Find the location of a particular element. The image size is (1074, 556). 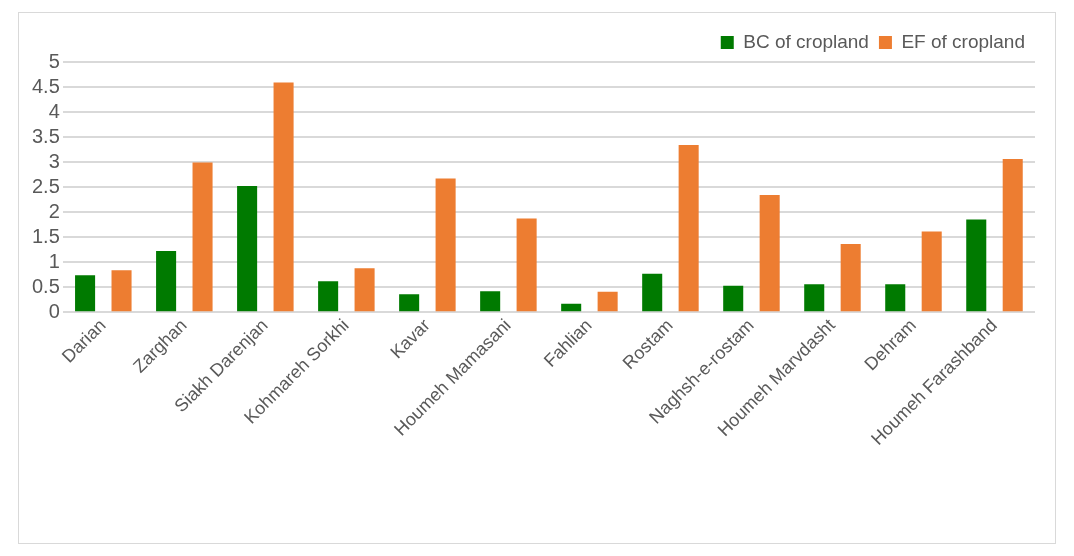

y-tick-label: 0.5 is located at coordinates (45, 285).